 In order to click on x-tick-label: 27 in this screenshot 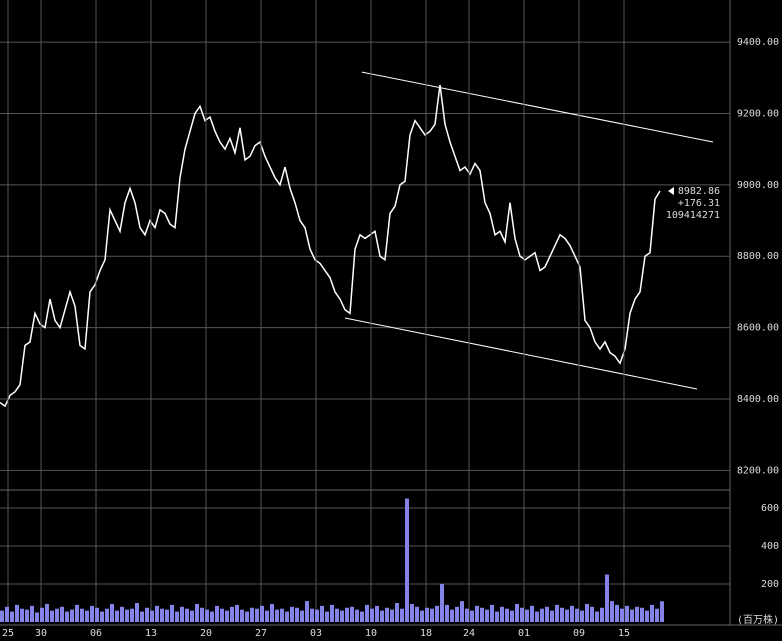, I will do `click(261, 633)`.